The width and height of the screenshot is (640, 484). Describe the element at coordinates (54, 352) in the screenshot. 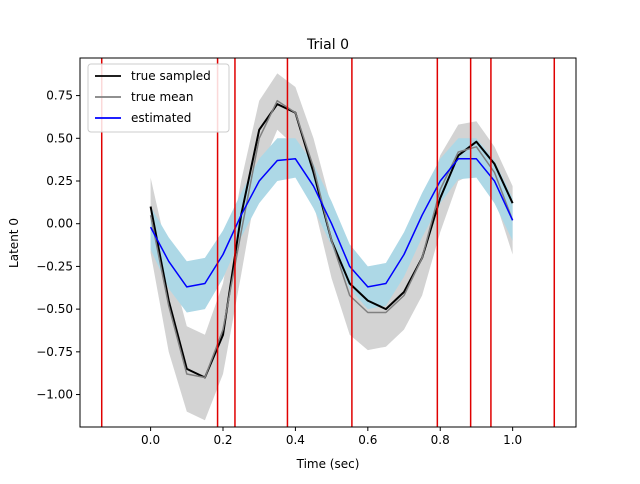

I see `y-tick-label: −0.75` at that location.